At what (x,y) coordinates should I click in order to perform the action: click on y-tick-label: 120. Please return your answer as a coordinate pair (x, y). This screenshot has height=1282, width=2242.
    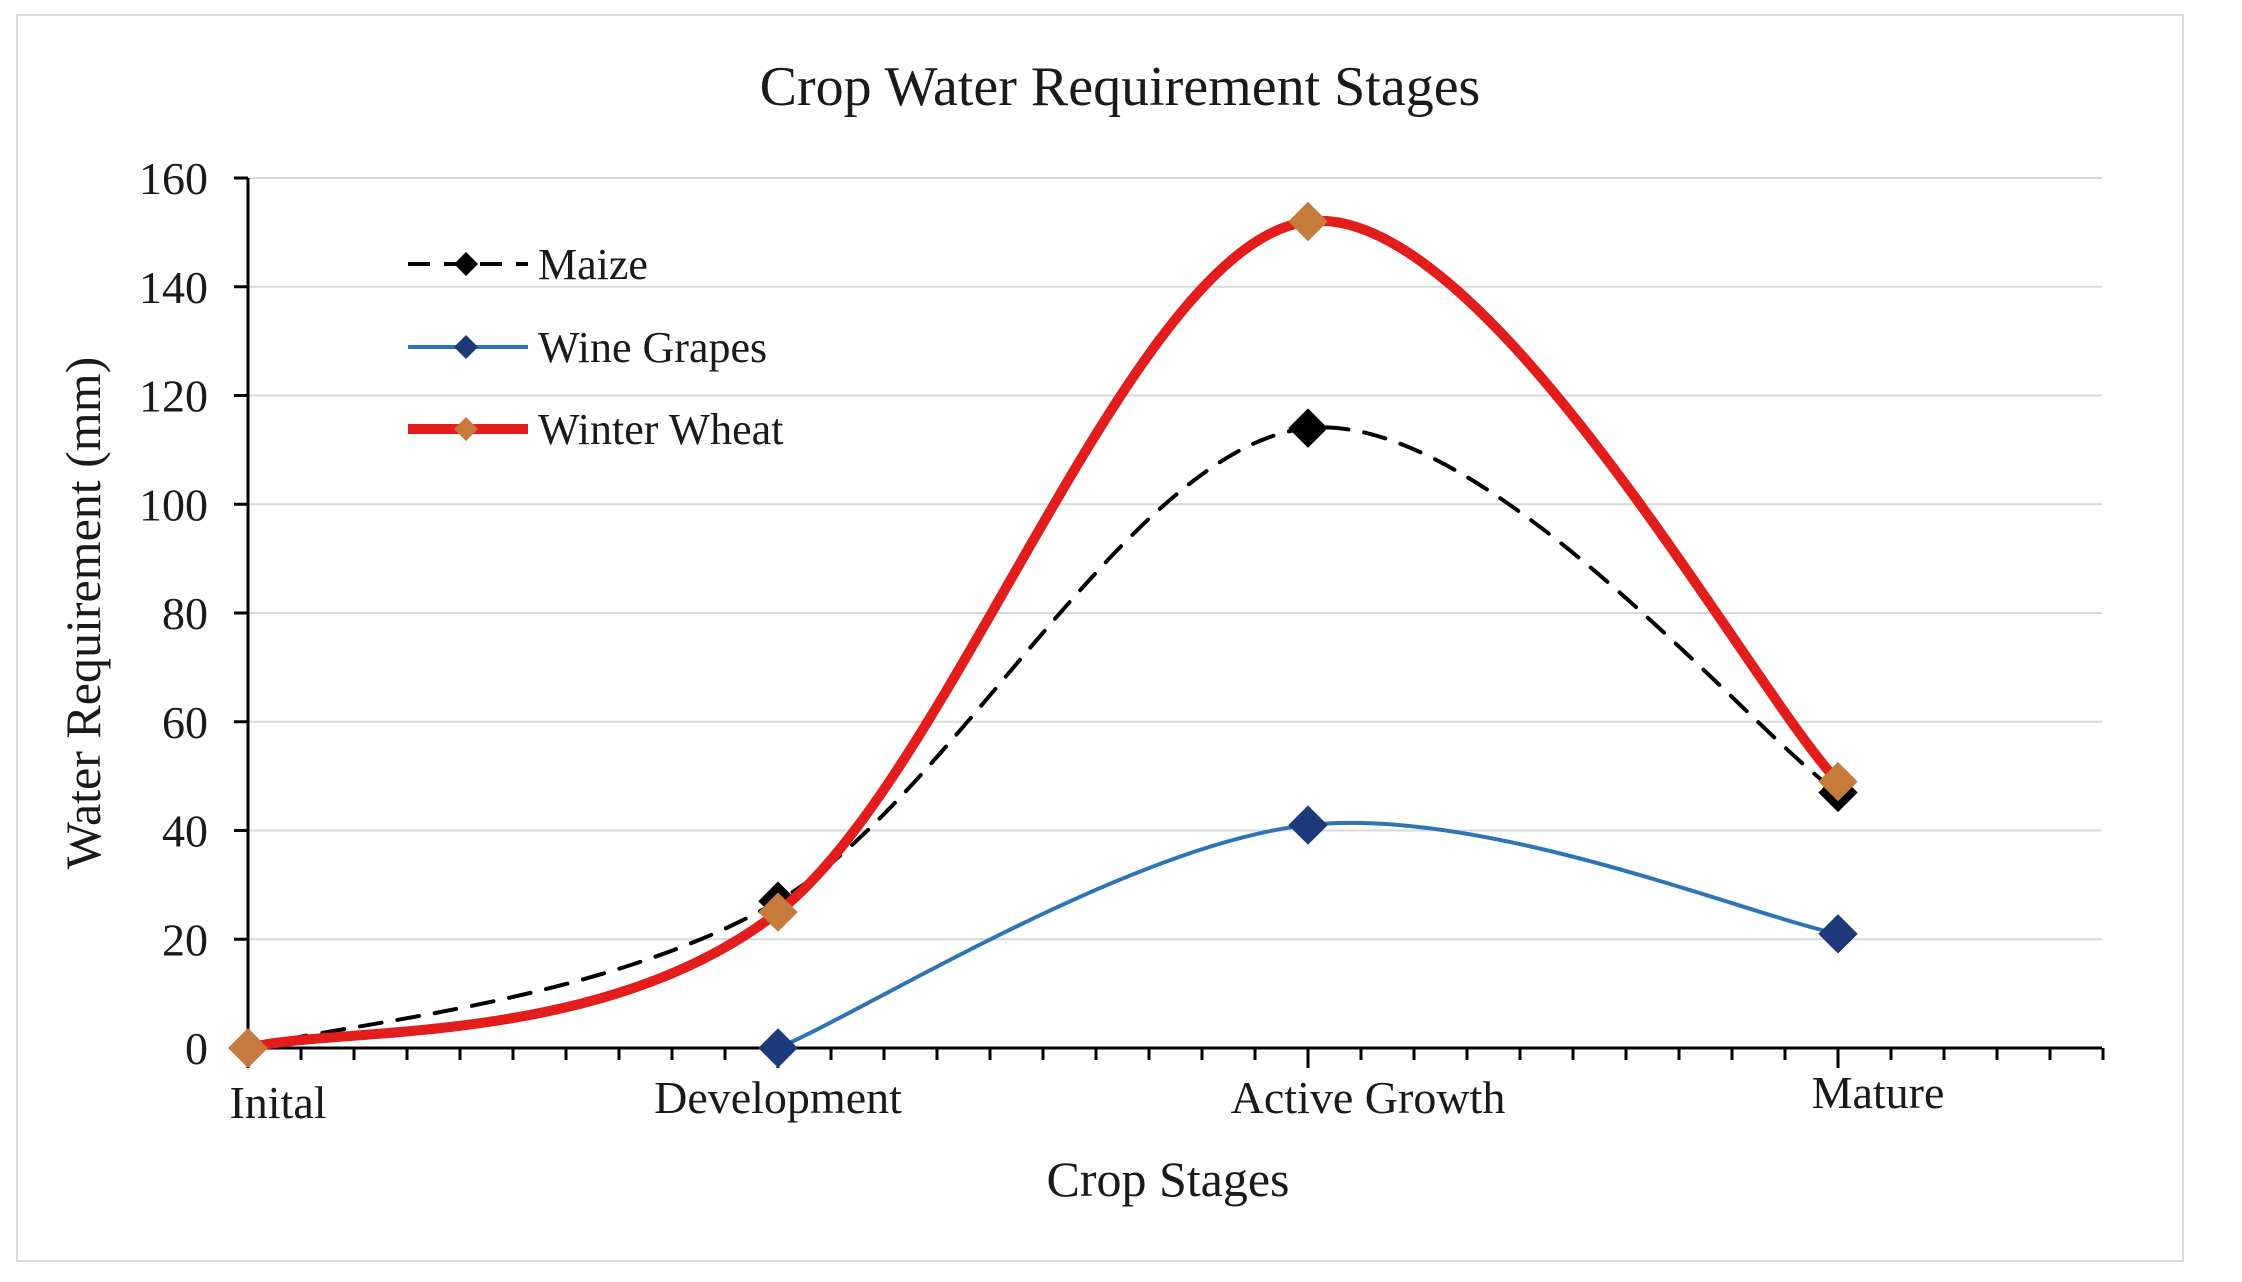
    Looking at the image, I should click on (173, 396).